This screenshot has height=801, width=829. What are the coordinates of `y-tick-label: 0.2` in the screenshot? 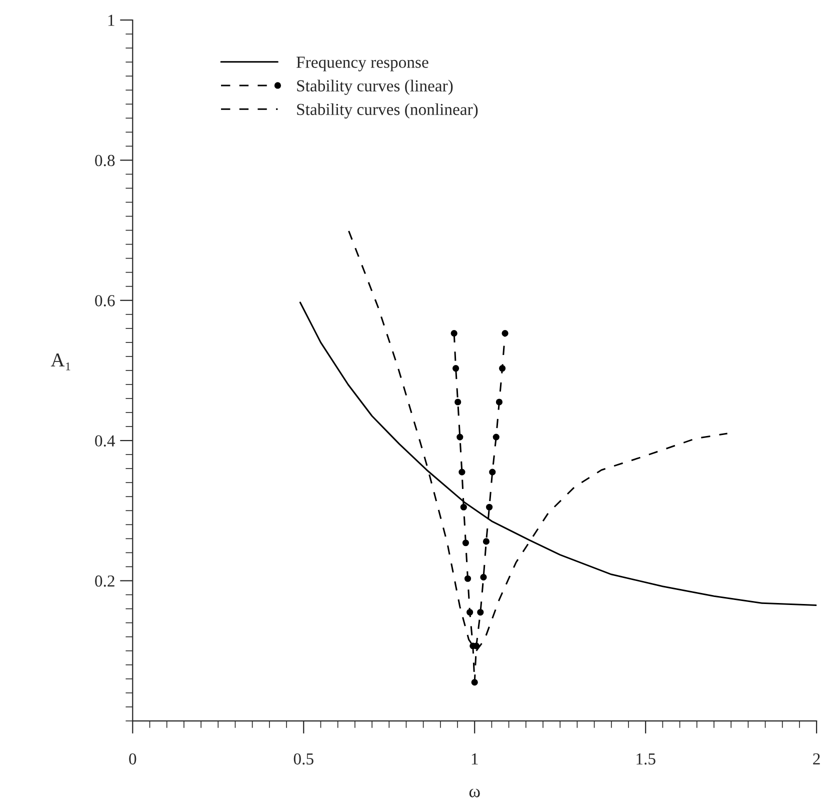 It's located at (104, 581).